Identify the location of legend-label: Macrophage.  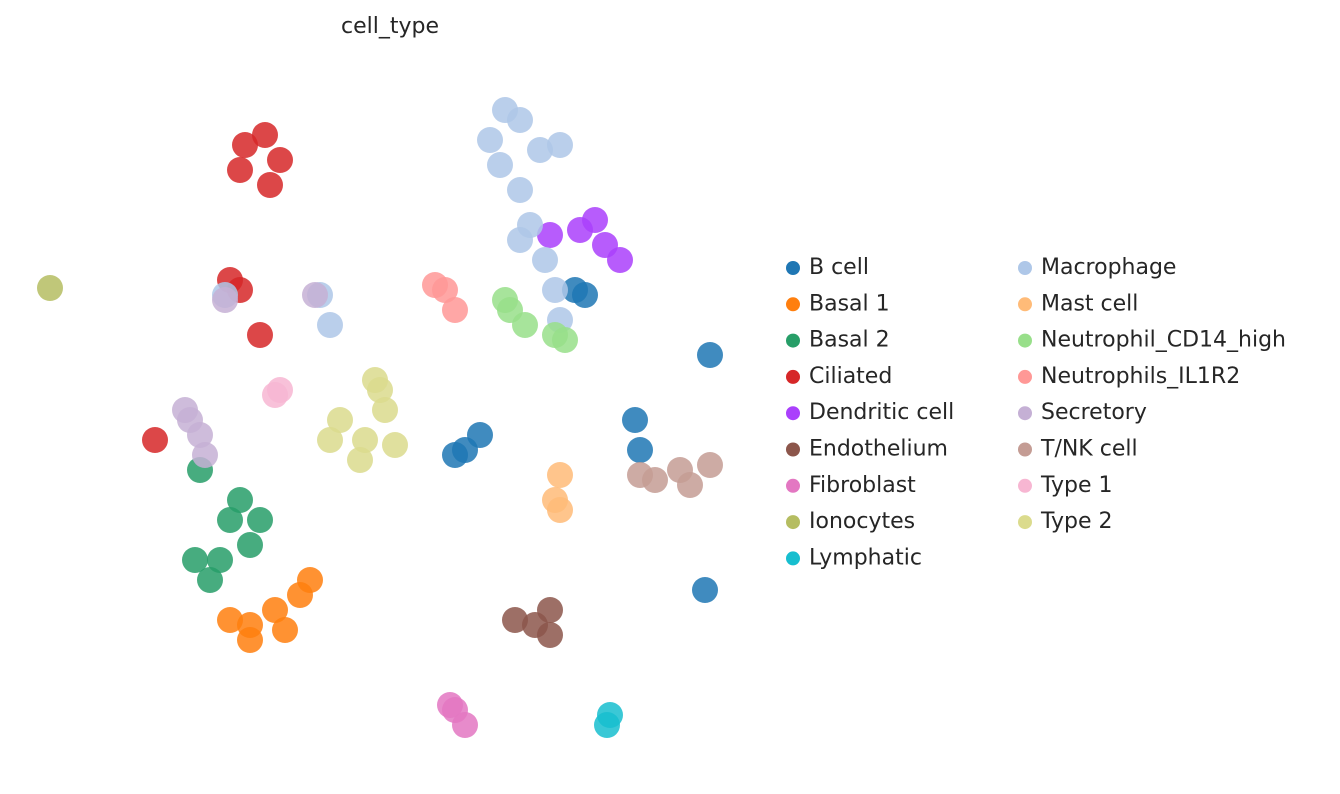
(1108, 267).